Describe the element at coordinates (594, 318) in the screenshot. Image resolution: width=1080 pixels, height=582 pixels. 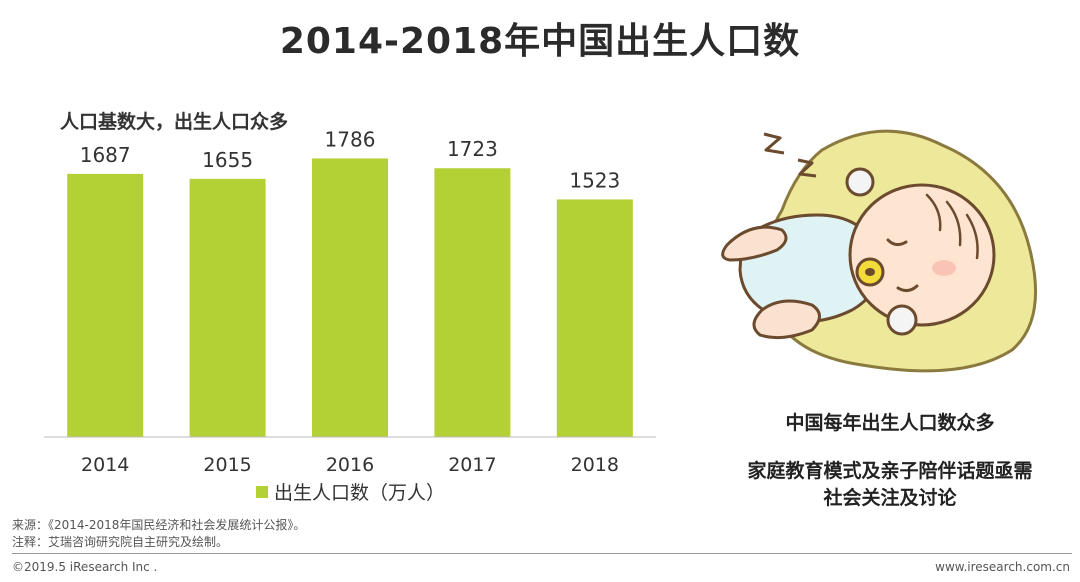
I see `bar-2018` at that location.